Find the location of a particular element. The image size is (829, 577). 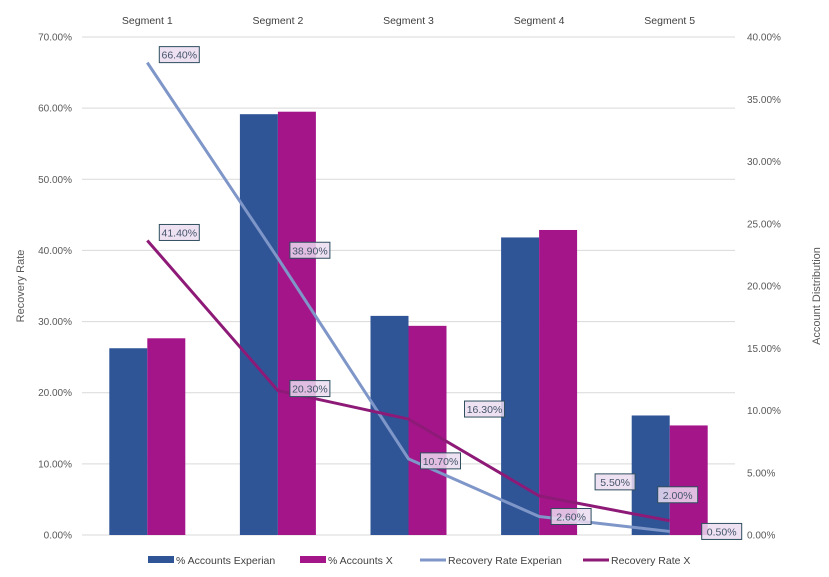

y-tick-label: 50.00% is located at coordinates (55, 180).